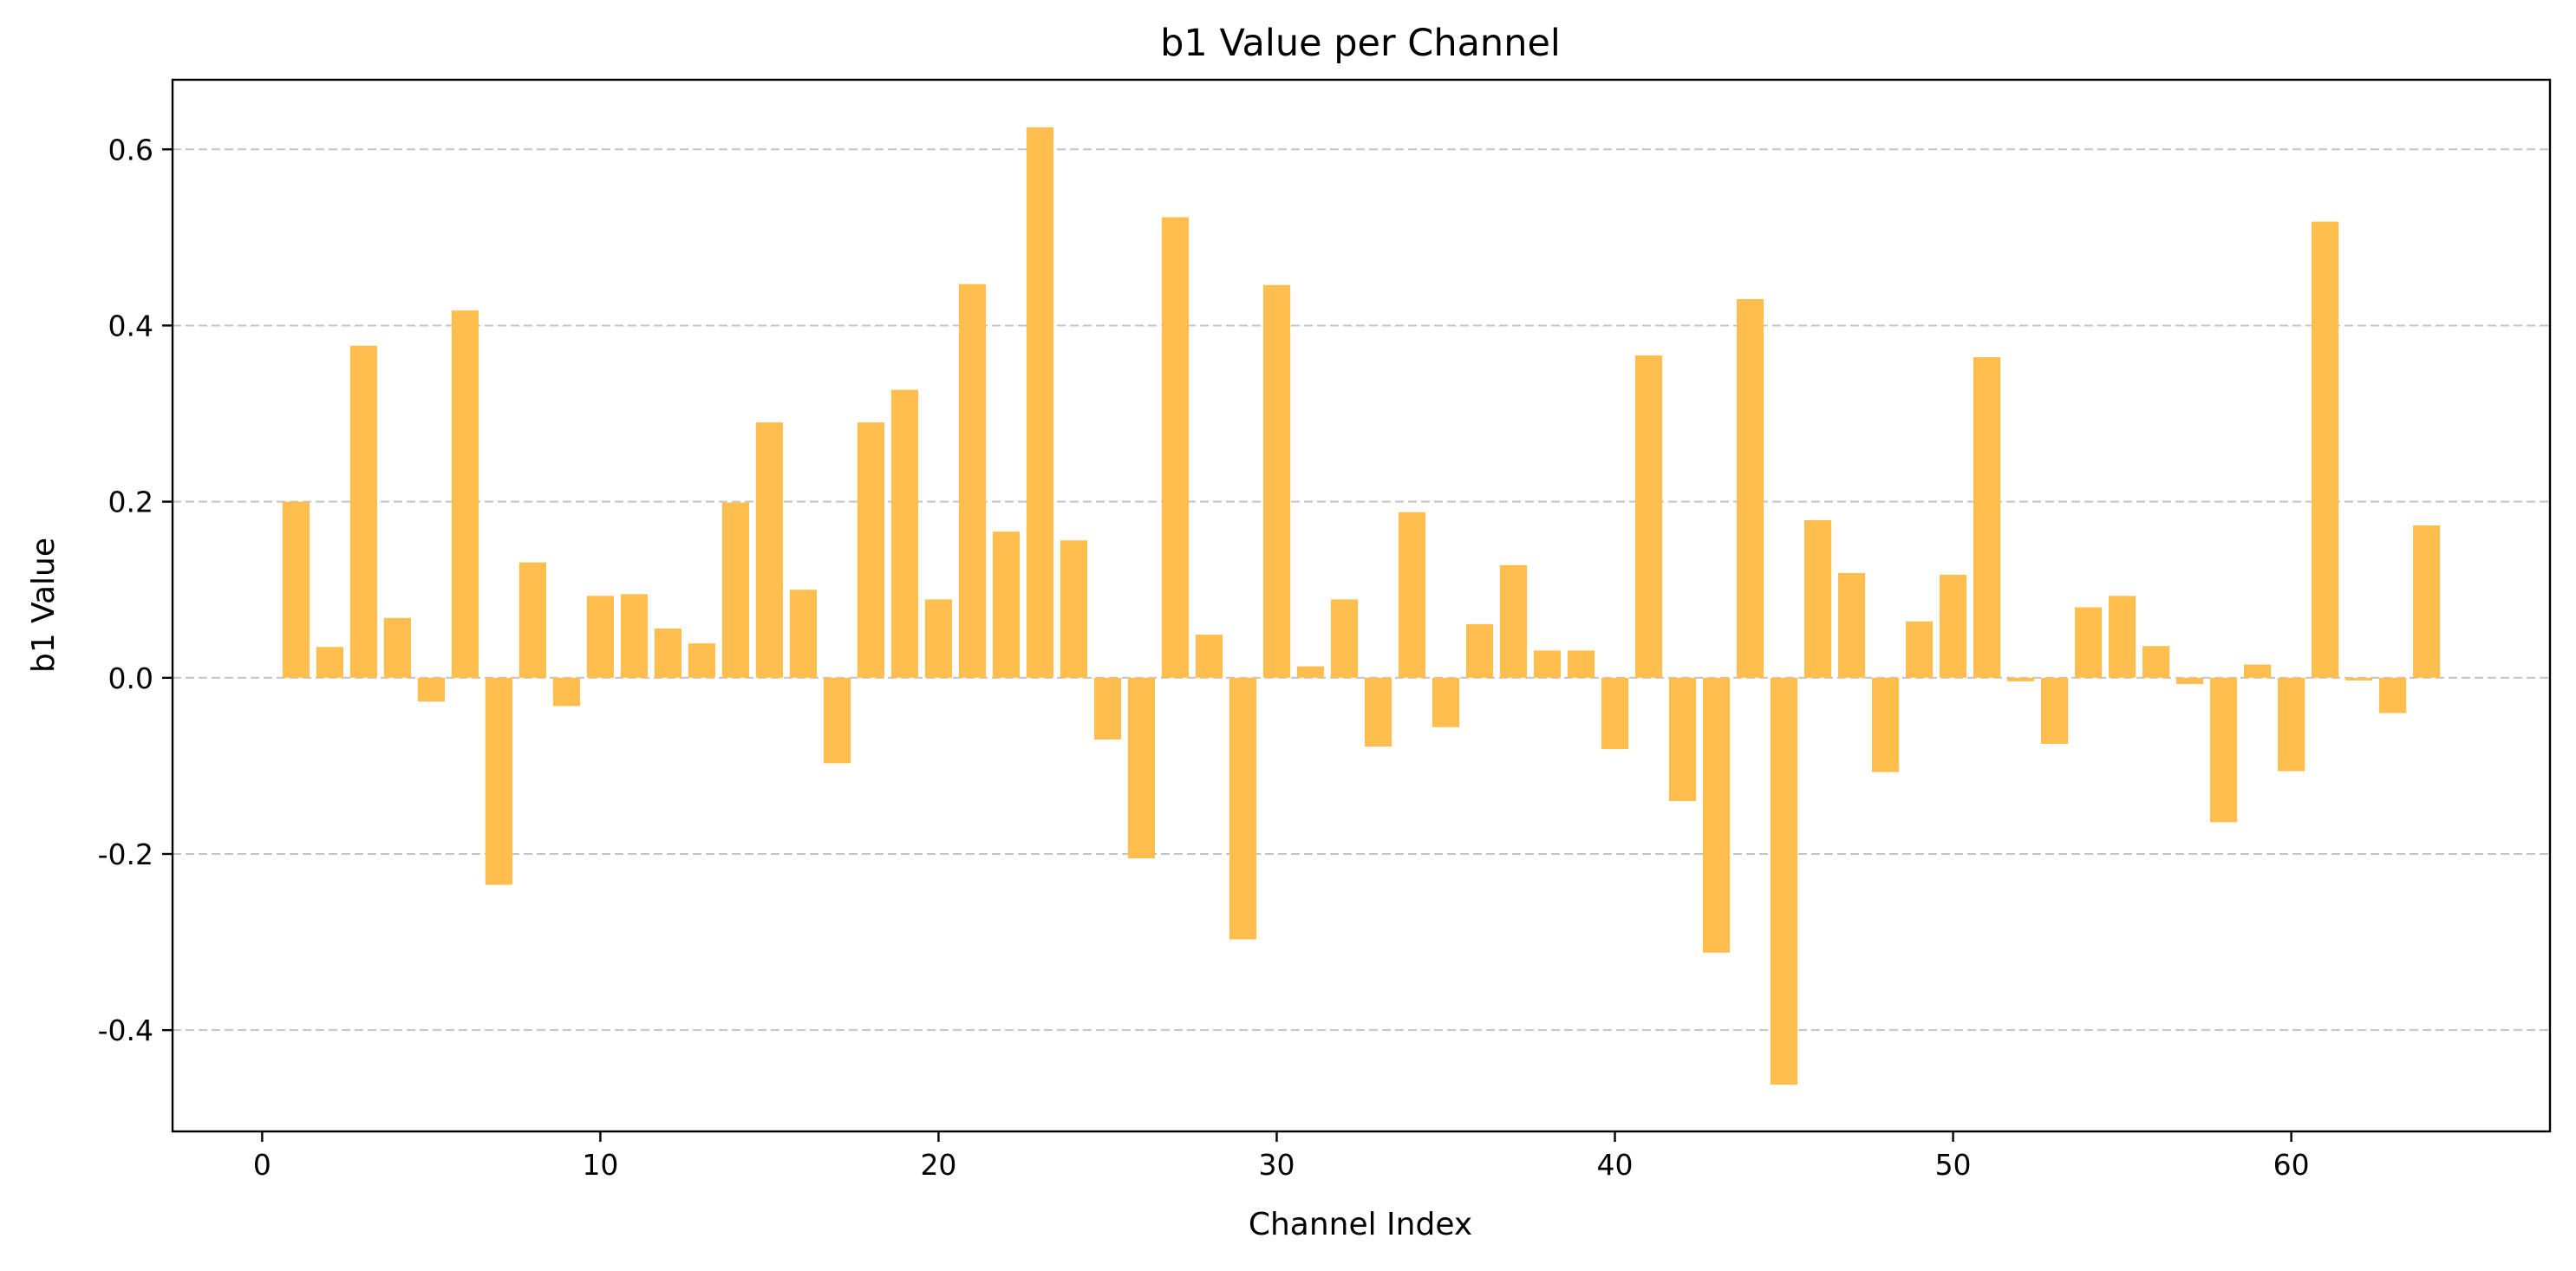  Describe the element at coordinates (1361, 1224) in the screenshot. I see `x-axis-label: Channel Index` at that location.